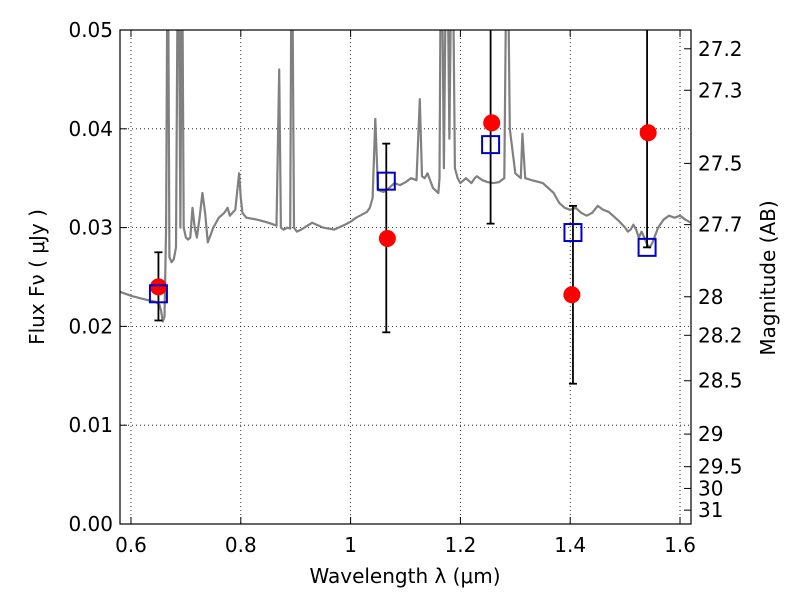  I want to click on right-tick-label: 27.2, so click(720, 49).